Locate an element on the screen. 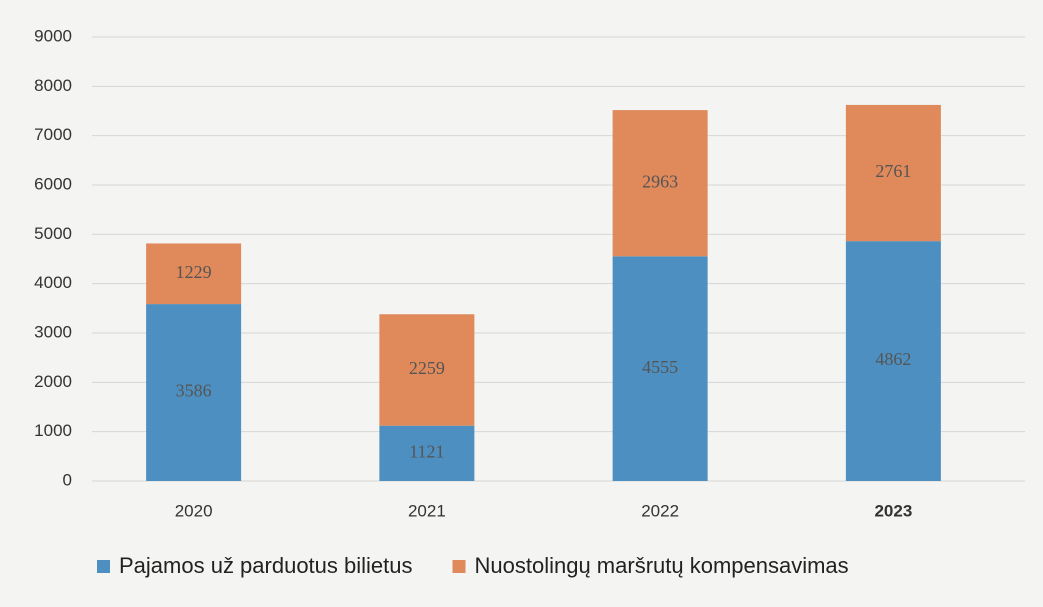  y-tick-label: 1000 is located at coordinates (53, 430).